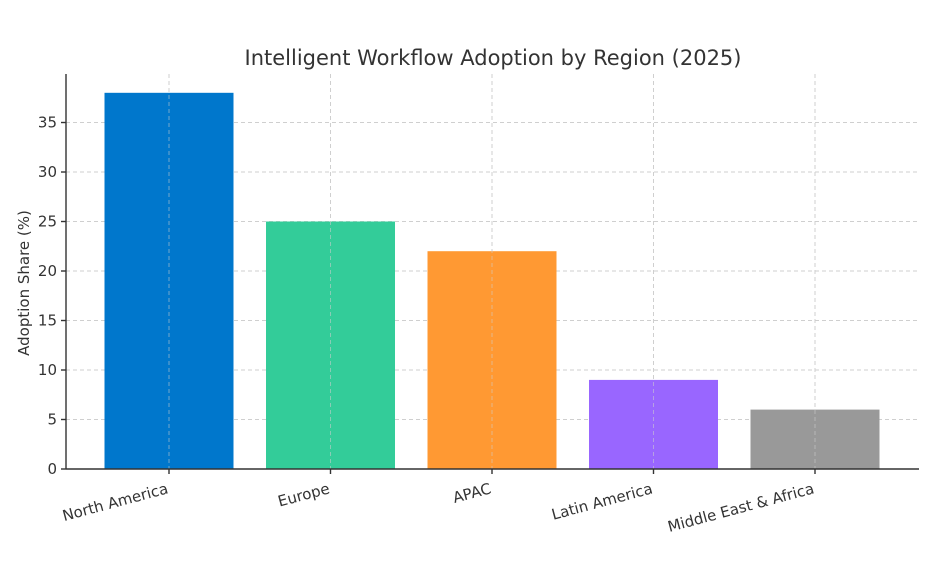 The image size is (936, 585). What do you see at coordinates (472, 492) in the screenshot?
I see `x-tick-label: APAC` at bounding box center [472, 492].